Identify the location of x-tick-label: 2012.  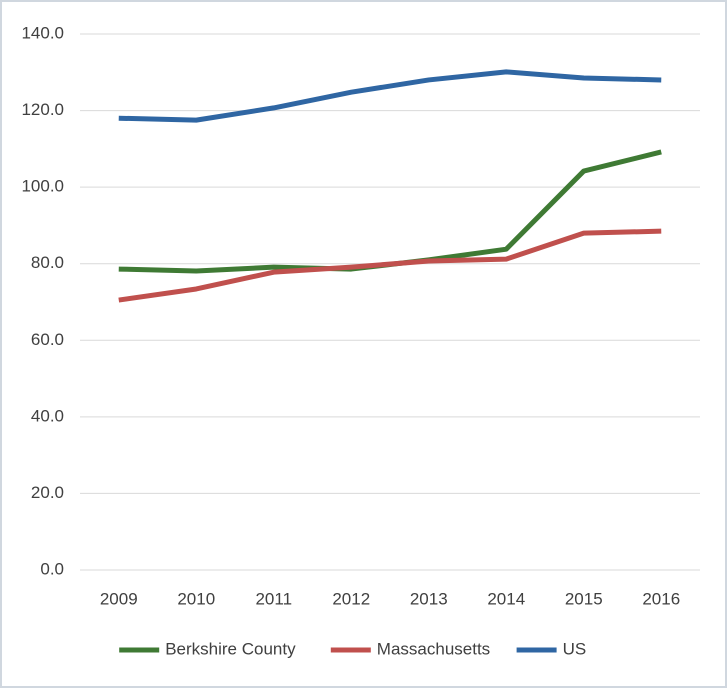
(351, 598).